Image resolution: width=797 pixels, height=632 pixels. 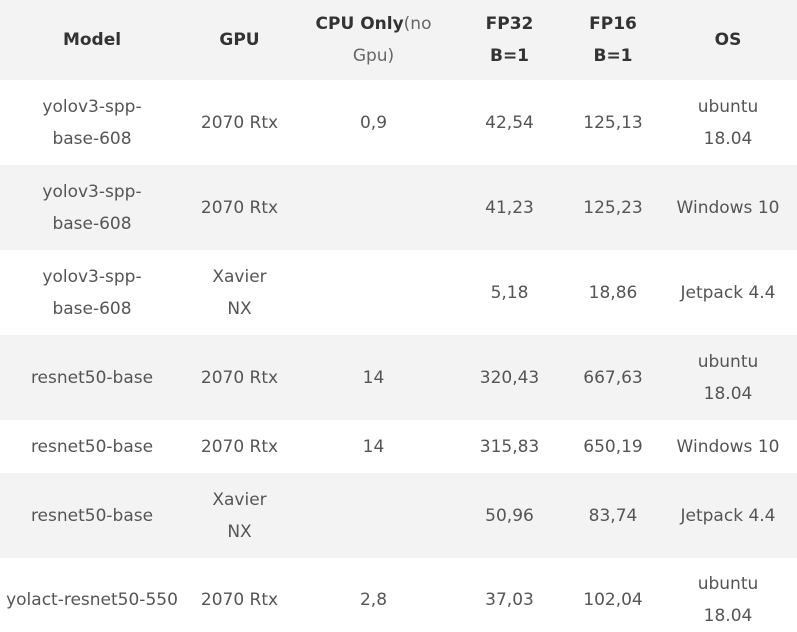 I want to click on cell-fp32: 320,43, so click(x=509, y=377).